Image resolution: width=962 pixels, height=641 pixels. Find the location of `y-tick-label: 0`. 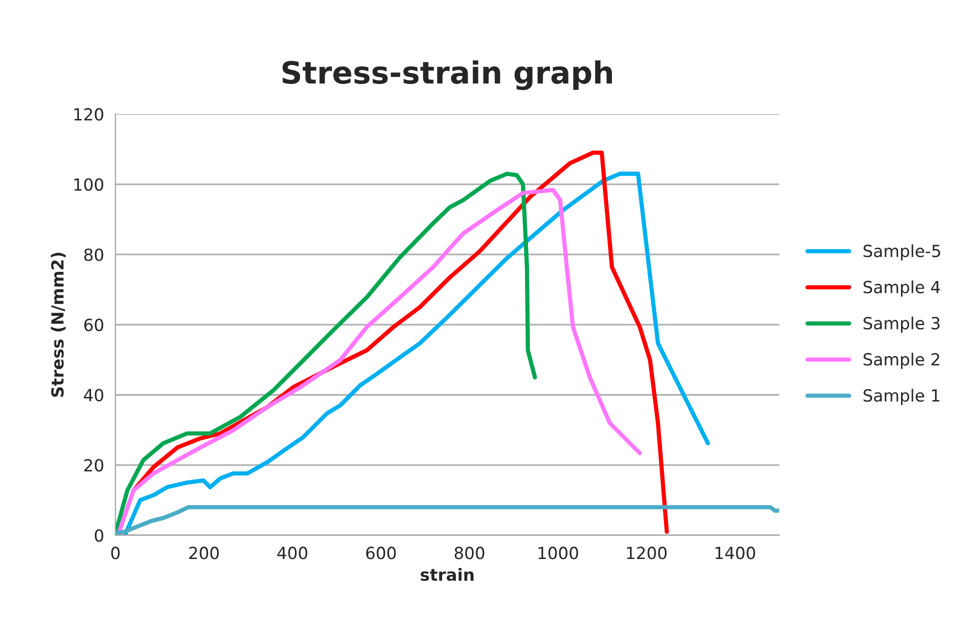

y-tick-label: 0 is located at coordinates (99, 535).